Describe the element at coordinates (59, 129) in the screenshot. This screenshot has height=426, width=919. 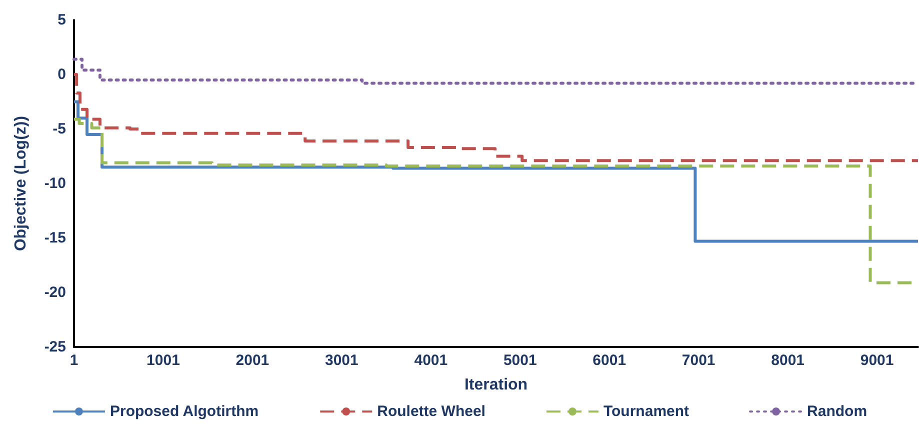
I see `y-tick-label: -5` at that location.